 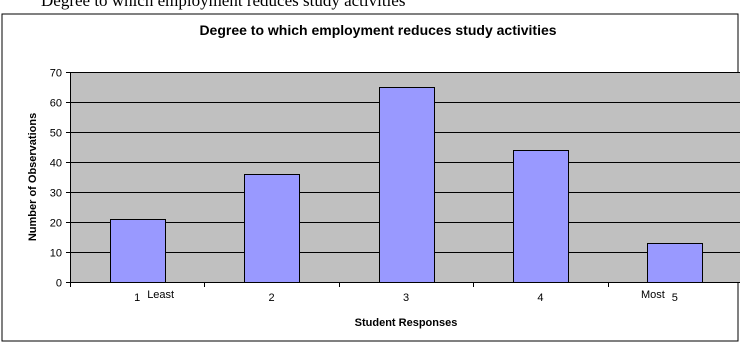 I want to click on y-tick-label: 60, so click(x=56, y=104).